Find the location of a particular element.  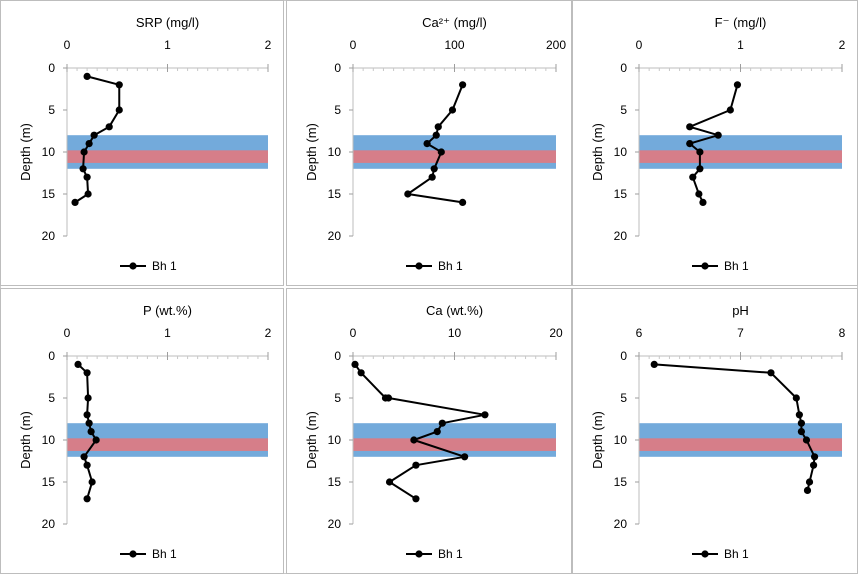

x-tick-label: 10 is located at coordinates (455, 333).